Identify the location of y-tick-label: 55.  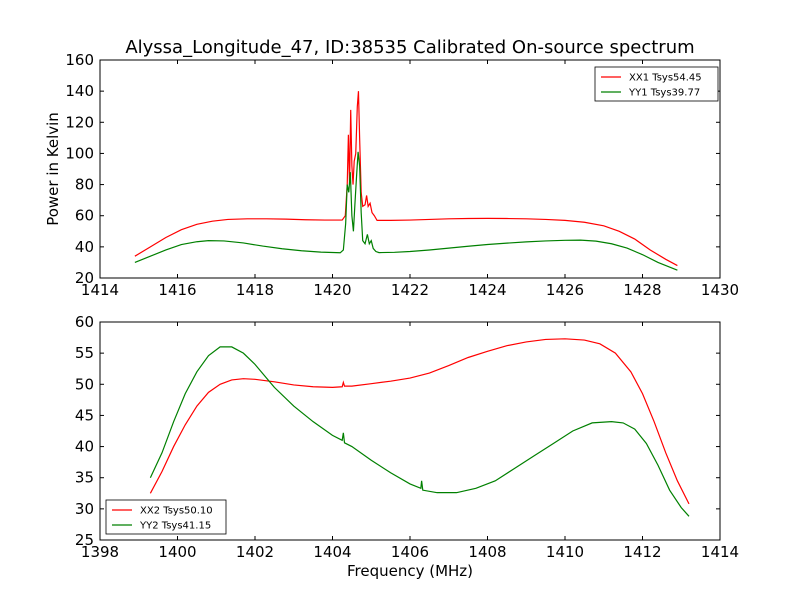
(84, 353).